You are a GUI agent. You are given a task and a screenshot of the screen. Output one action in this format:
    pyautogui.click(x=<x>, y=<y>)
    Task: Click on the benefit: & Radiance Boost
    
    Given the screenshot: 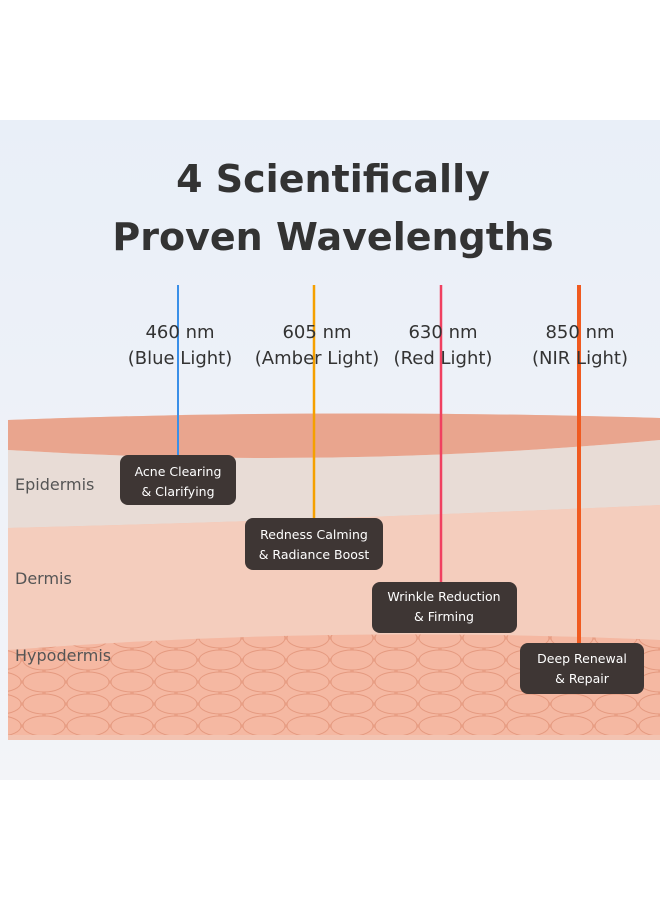 What is the action you would take?
    pyautogui.click(x=314, y=554)
    